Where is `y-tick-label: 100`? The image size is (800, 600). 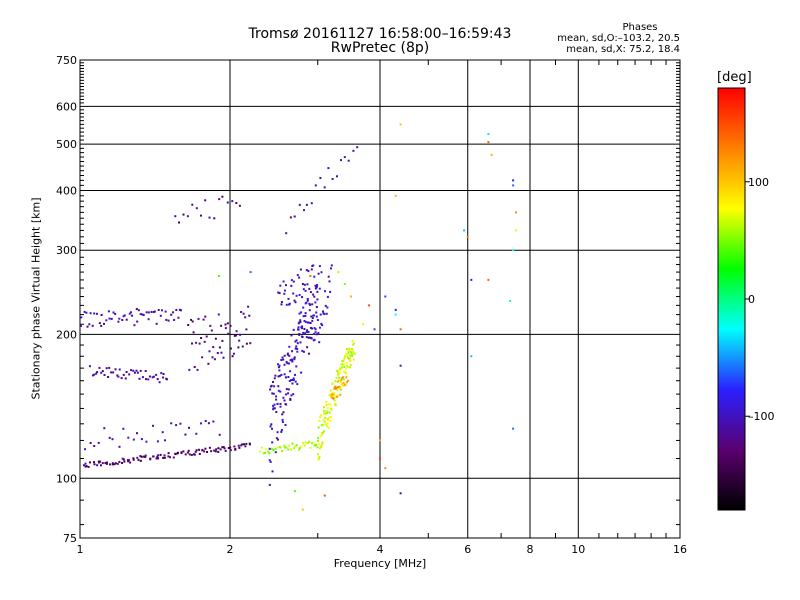
y-tick-label: 100 is located at coordinates (66, 478).